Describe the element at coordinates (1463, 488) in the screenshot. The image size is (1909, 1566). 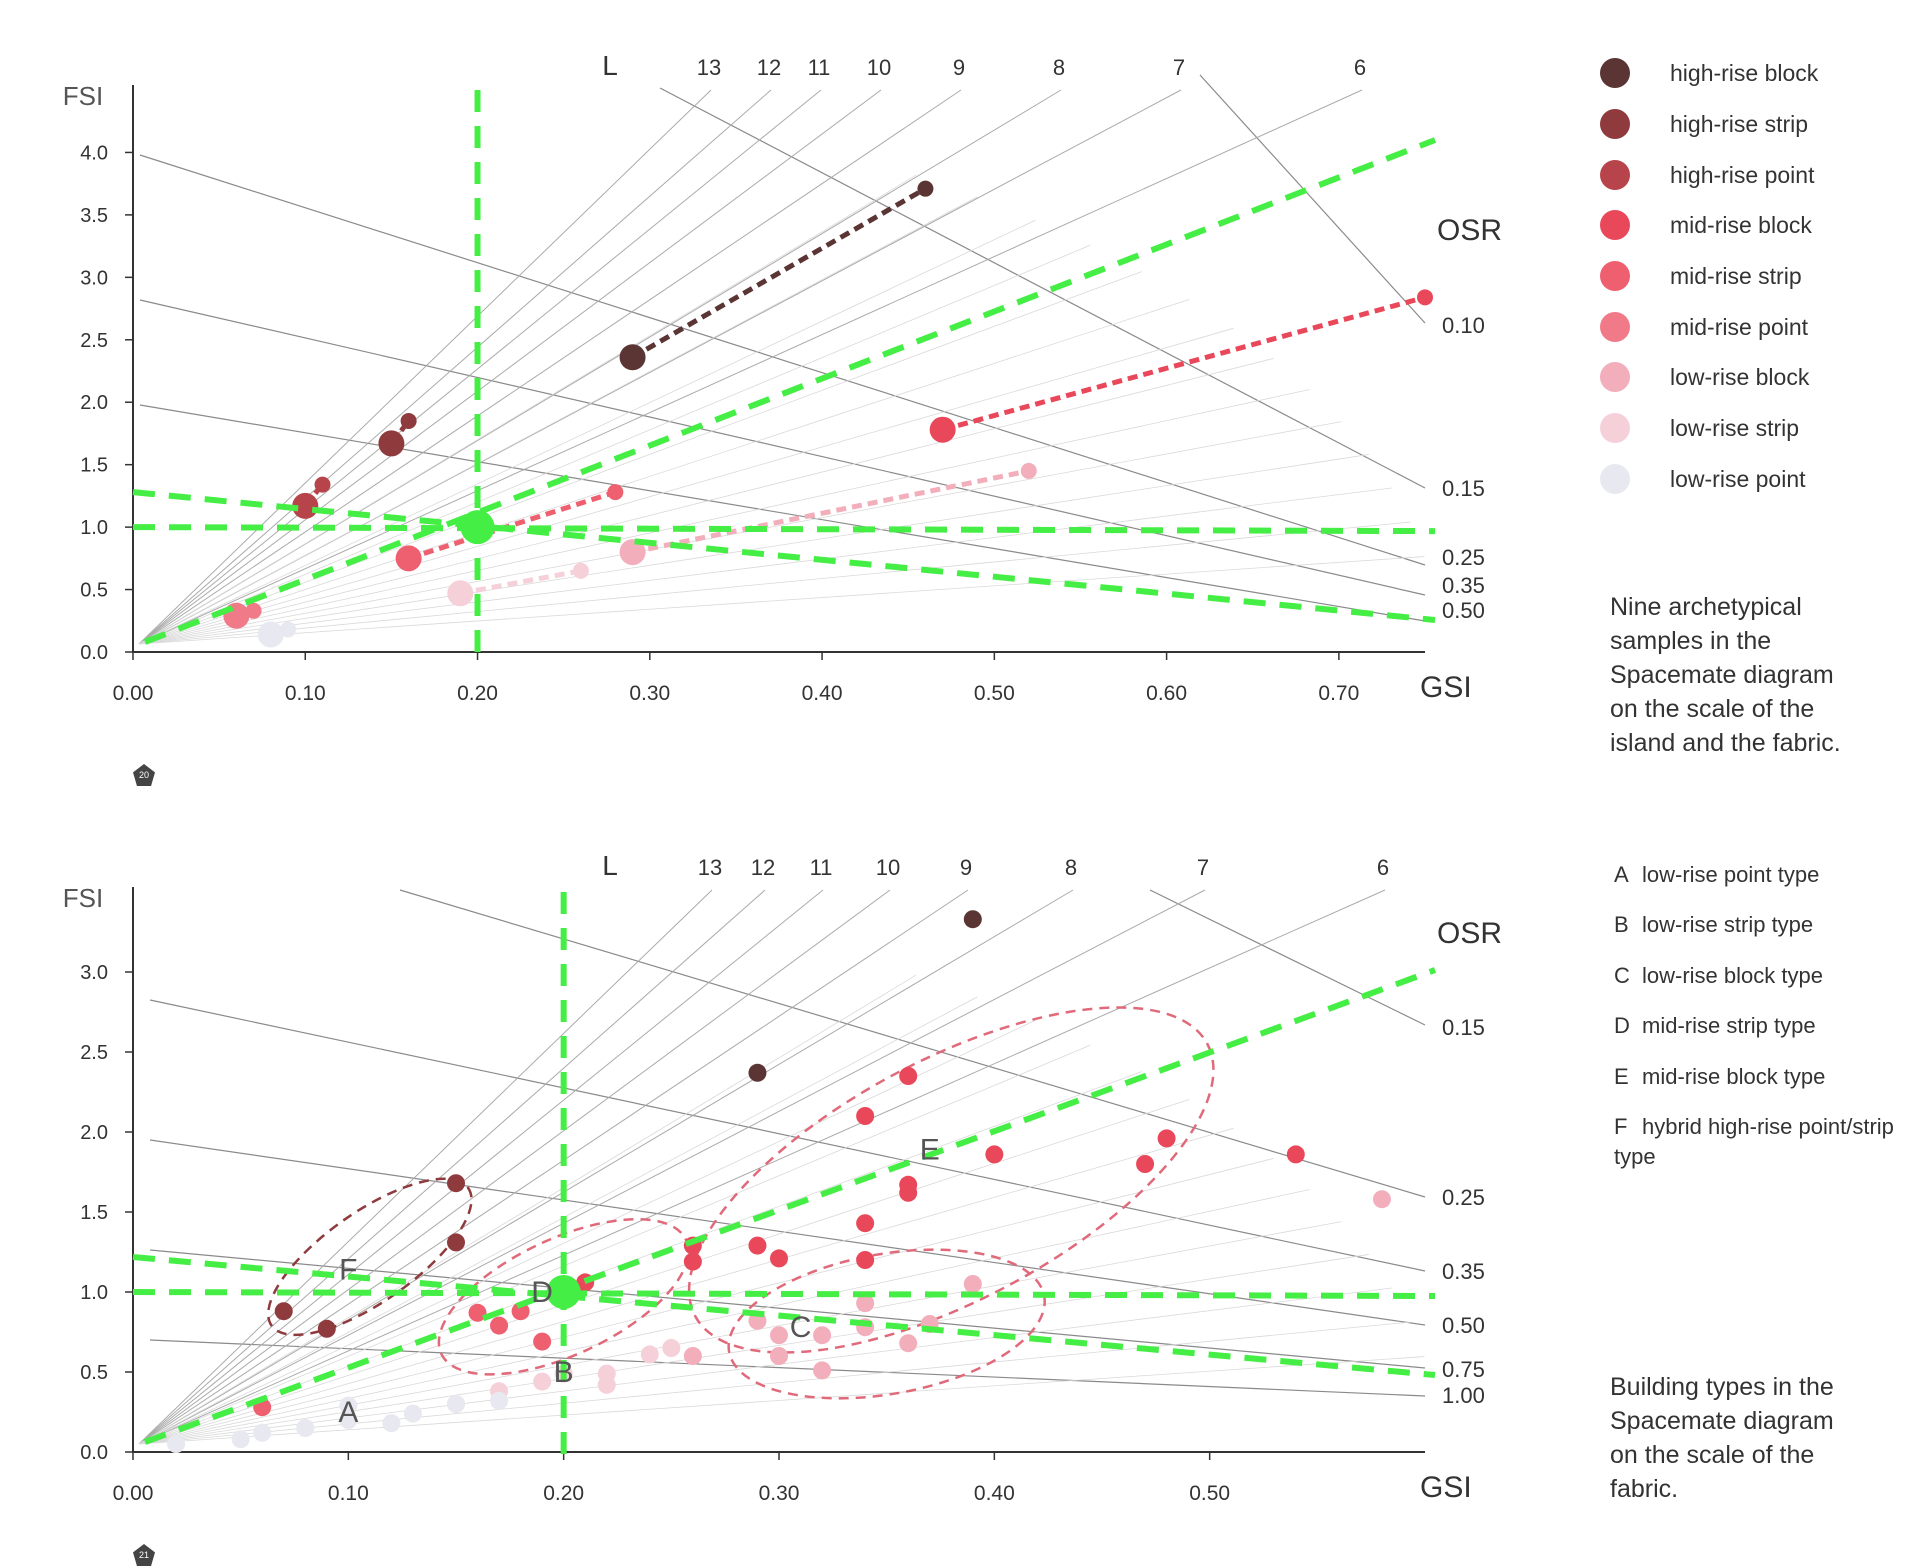
I see `osr-label: 0.15` at that location.